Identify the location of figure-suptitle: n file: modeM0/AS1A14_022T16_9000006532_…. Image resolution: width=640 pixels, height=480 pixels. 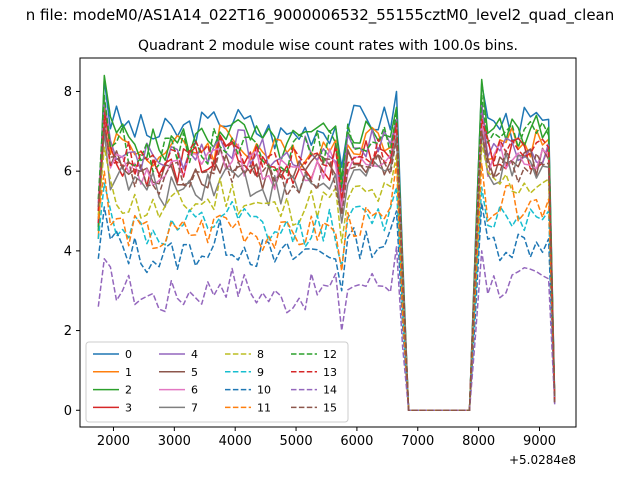
(320, 15).